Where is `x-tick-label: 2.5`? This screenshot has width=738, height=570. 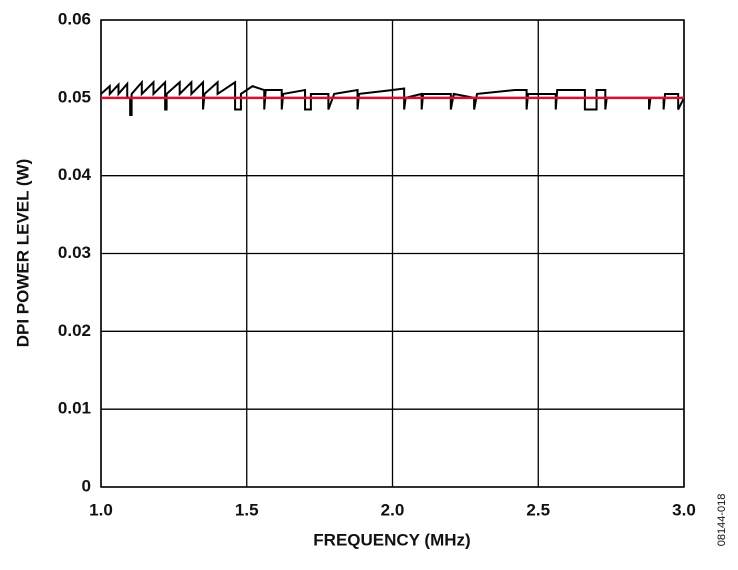
x-tick-label: 2.5 is located at coordinates (538, 509).